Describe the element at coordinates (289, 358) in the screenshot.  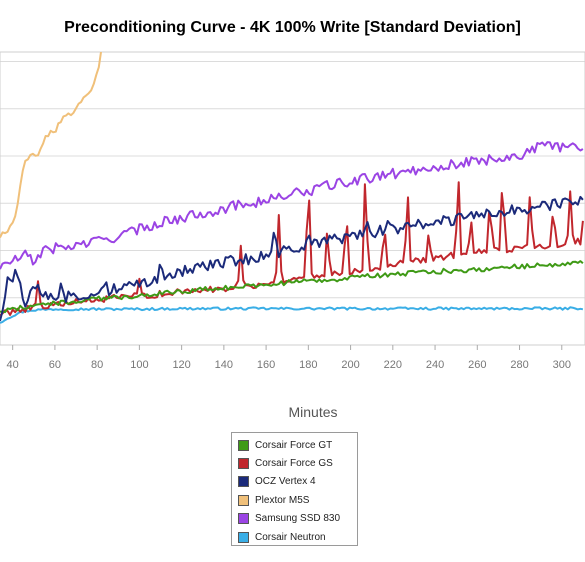
I see `x-axis-ticks: 40 60 80 100 120 140 160 180 200 220 240 260 280 300` at that location.